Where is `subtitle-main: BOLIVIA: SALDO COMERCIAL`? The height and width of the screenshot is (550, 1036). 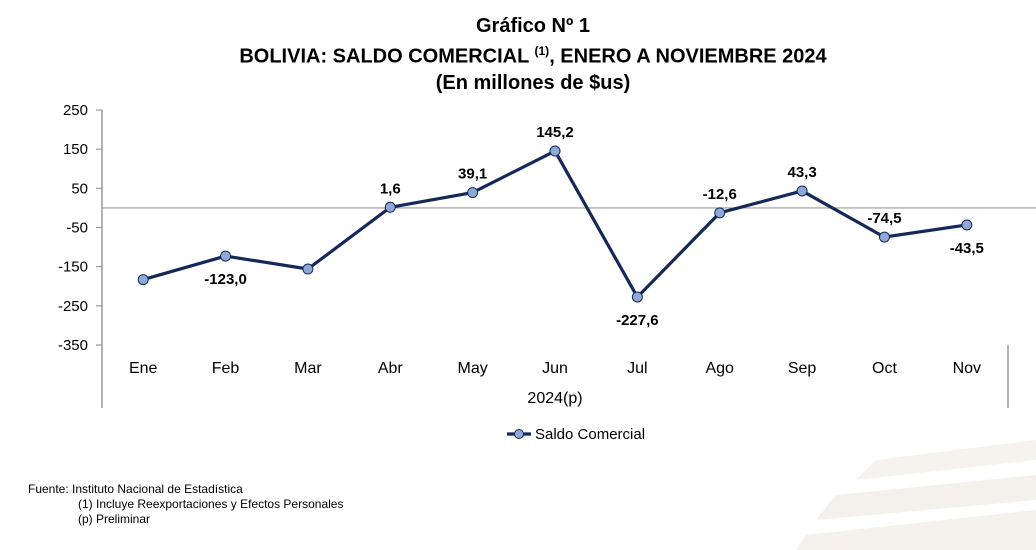
subtitle-main: BOLIVIA: SALDO COMERCIAL is located at coordinates (387, 56).